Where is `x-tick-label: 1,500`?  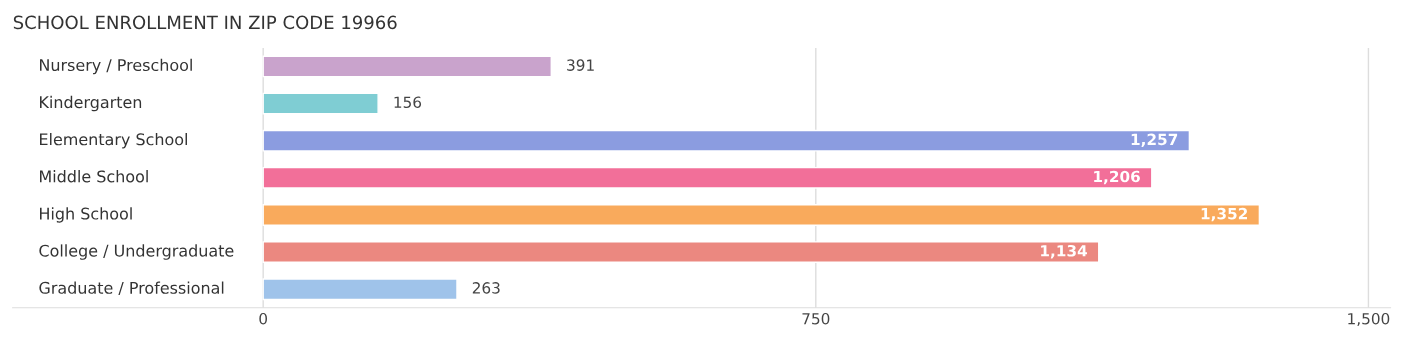 x-tick-label: 1,500 is located at coordinates (1369, 319).